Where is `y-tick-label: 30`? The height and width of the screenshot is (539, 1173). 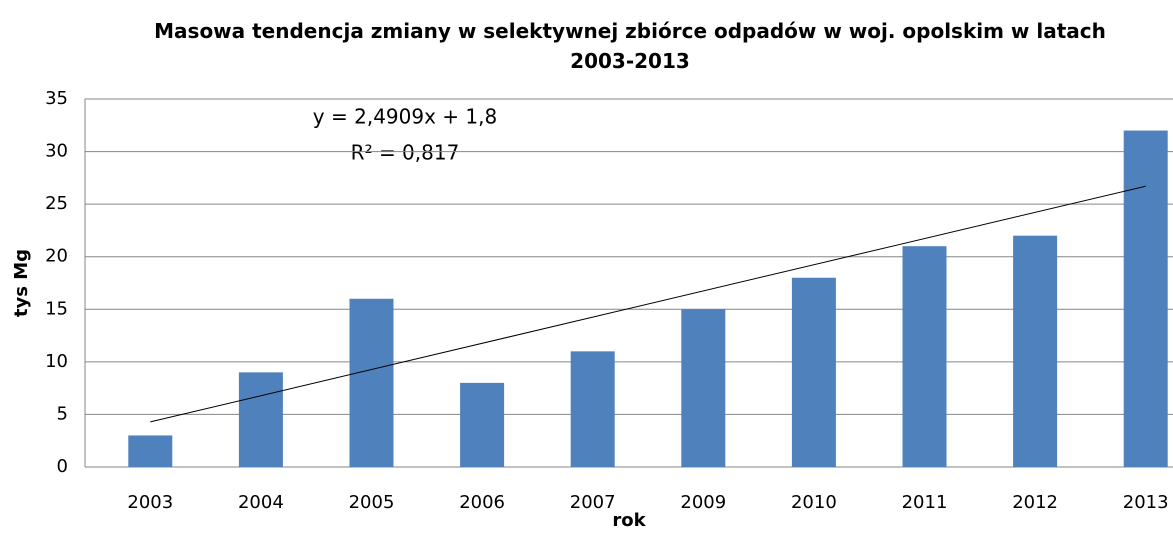
y-tick-label: 30 is located at coordinates (56, 151).